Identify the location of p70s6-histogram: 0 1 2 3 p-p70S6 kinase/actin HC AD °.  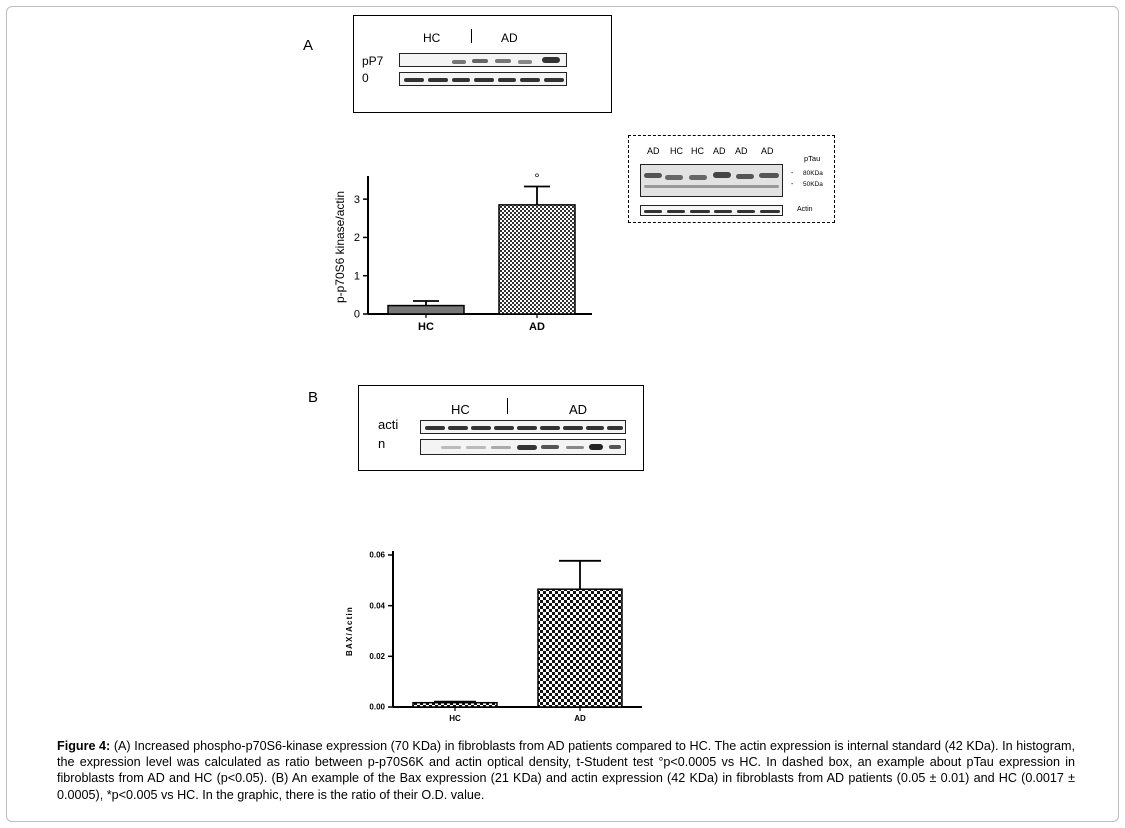
(462, 252).